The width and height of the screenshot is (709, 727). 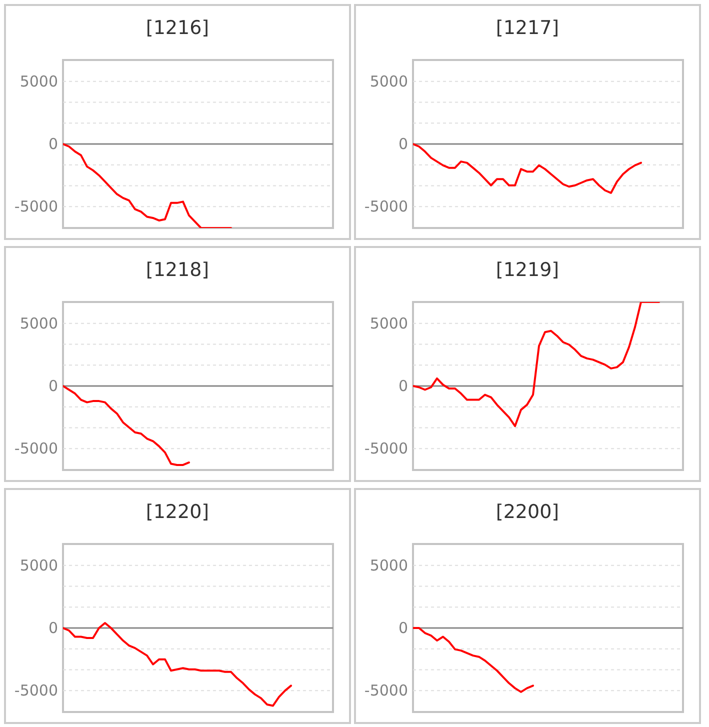 I want to click on chart-title: [1217], so click(x=528, y=28).